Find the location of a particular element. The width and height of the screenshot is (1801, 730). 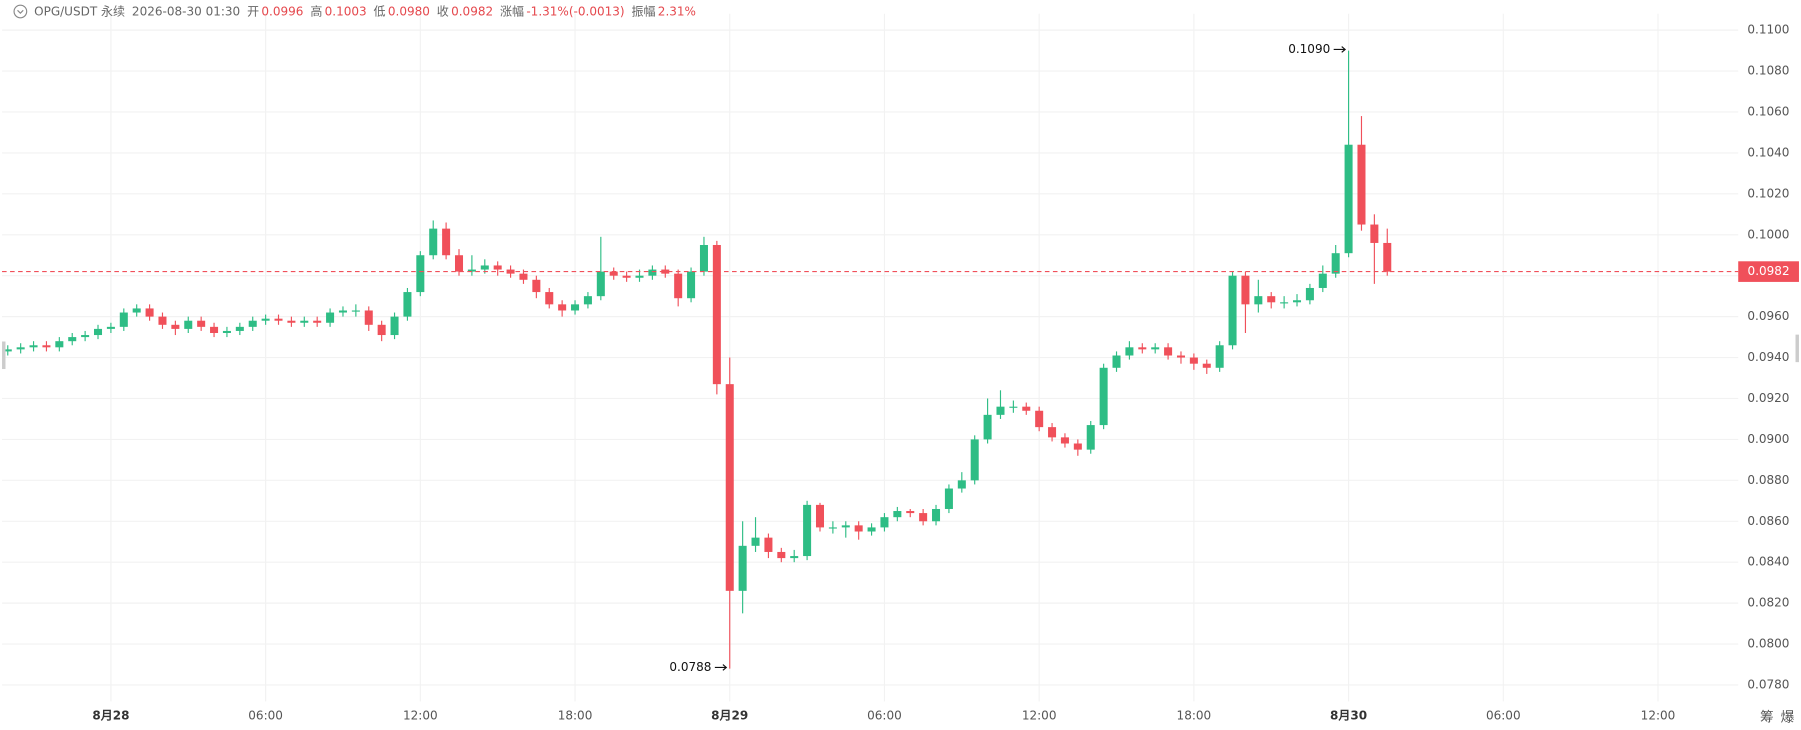

high-label: 高 is located at coordinates (316, 10).